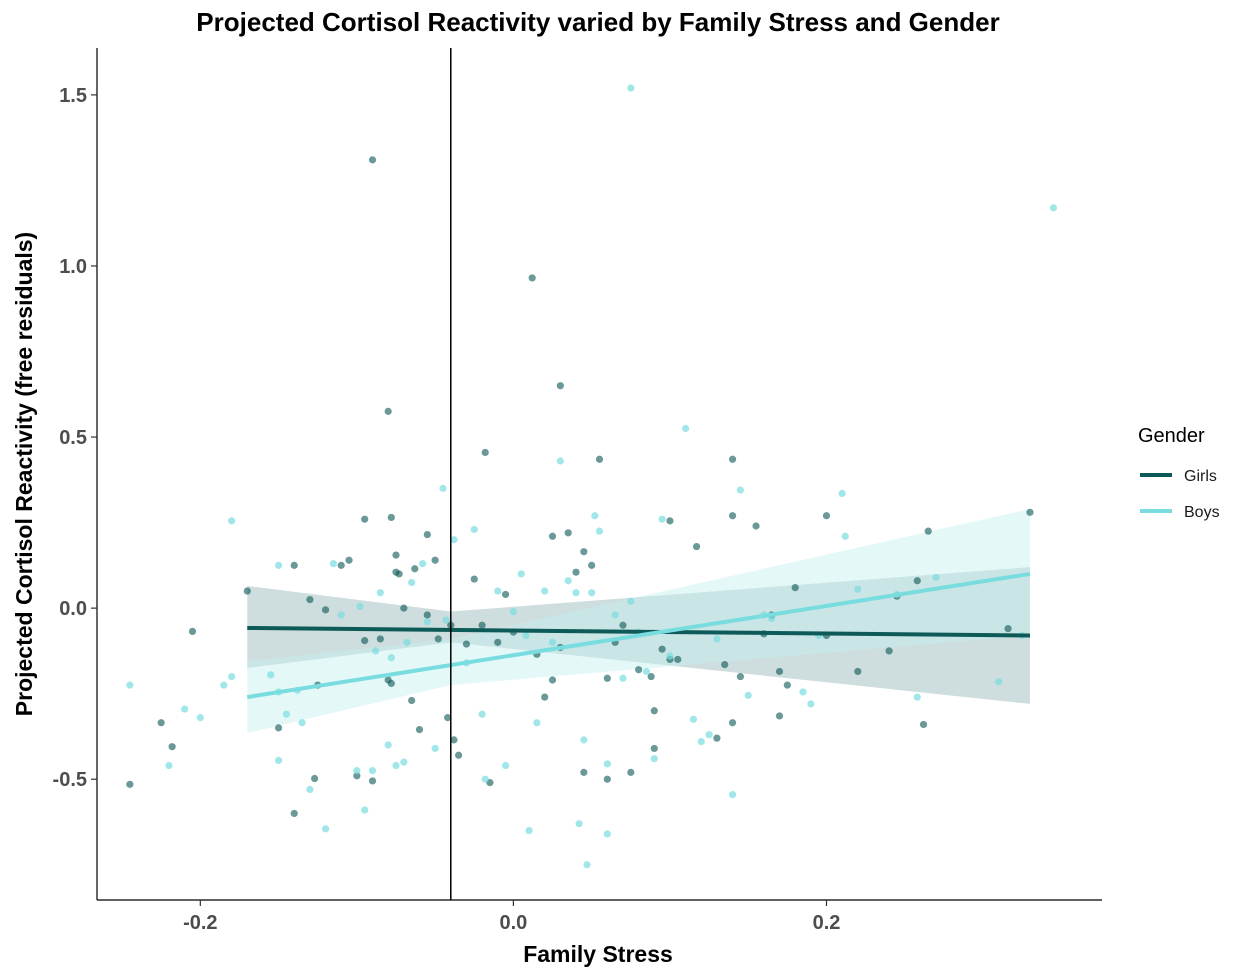 The height and width of the screenshot is (972, 1238). What do you see at coordinates (200, 923) in the screenshot?
I see `x-tick-label: -0.2` at bounding box center [200, 923].